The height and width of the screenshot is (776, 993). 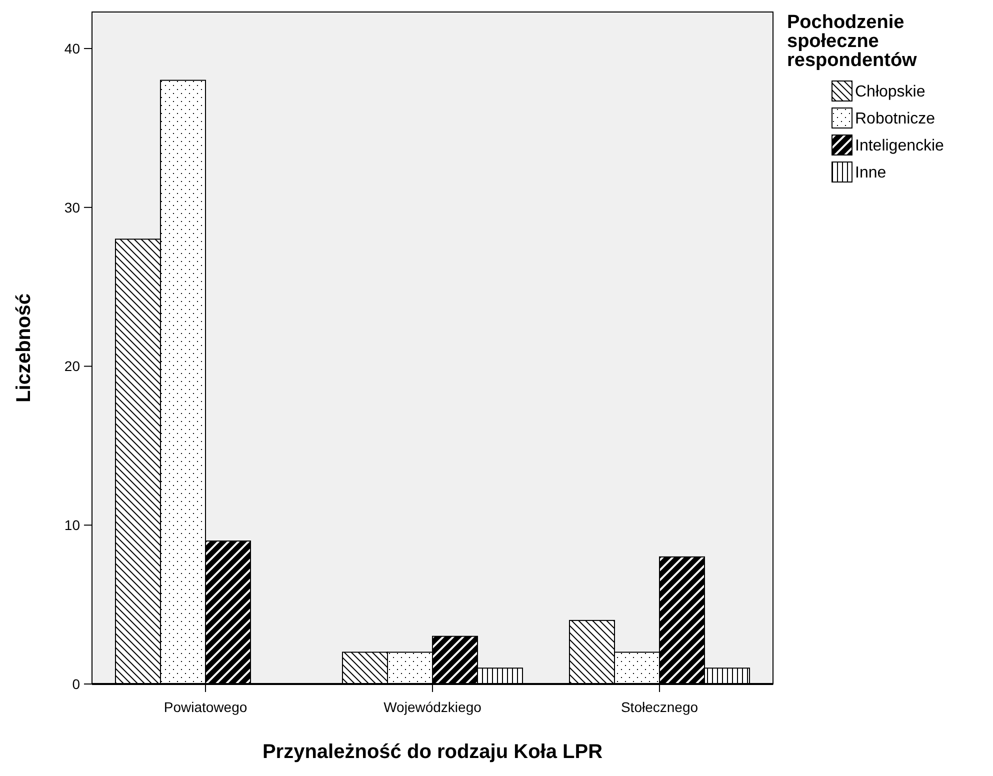 What do you see at coordinates (870, 173) in the screenshot?
I see `legend-label: Inne` at bounding box center [870, 173].